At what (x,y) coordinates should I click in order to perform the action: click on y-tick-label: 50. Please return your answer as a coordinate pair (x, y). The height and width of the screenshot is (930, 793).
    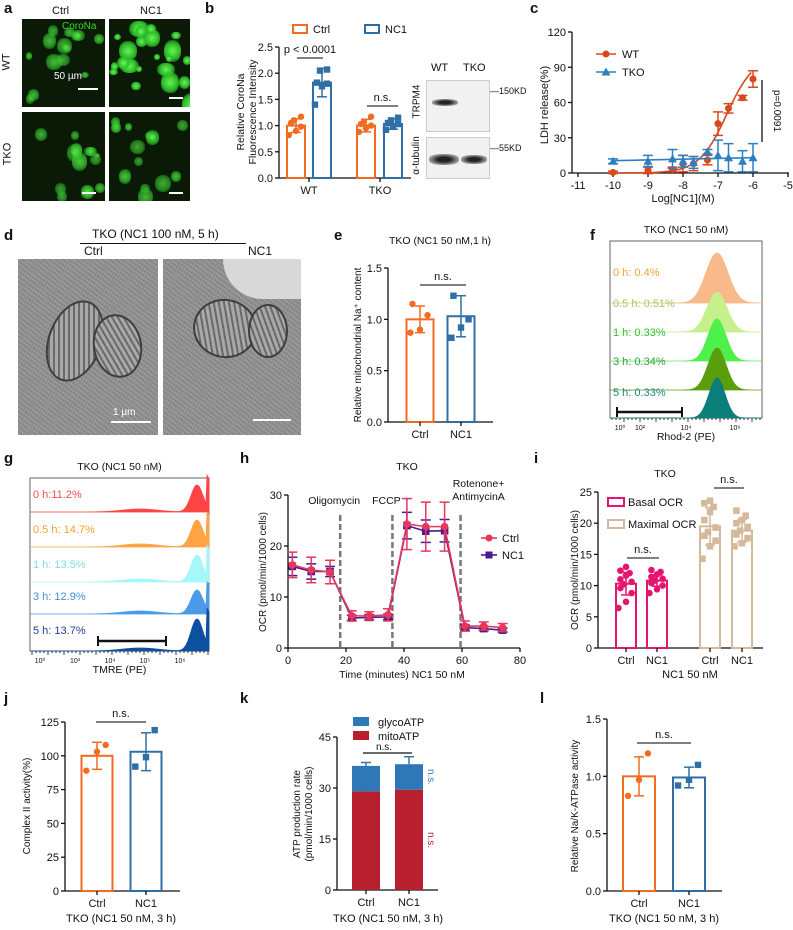
    Looking at the image, I should click on (53, 824).